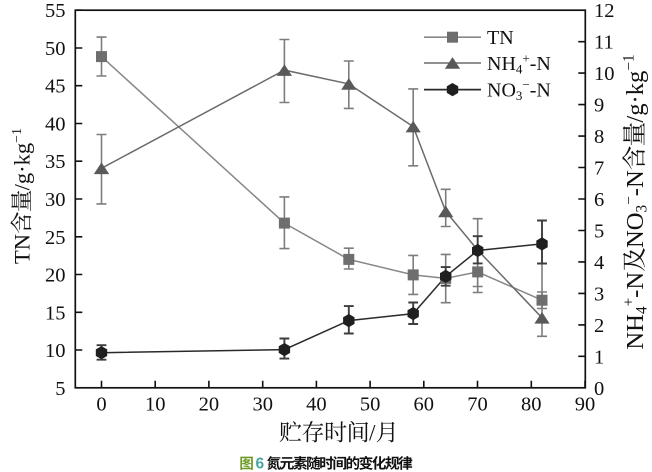  I want to click on svg-text: 45, so click(55, 87).